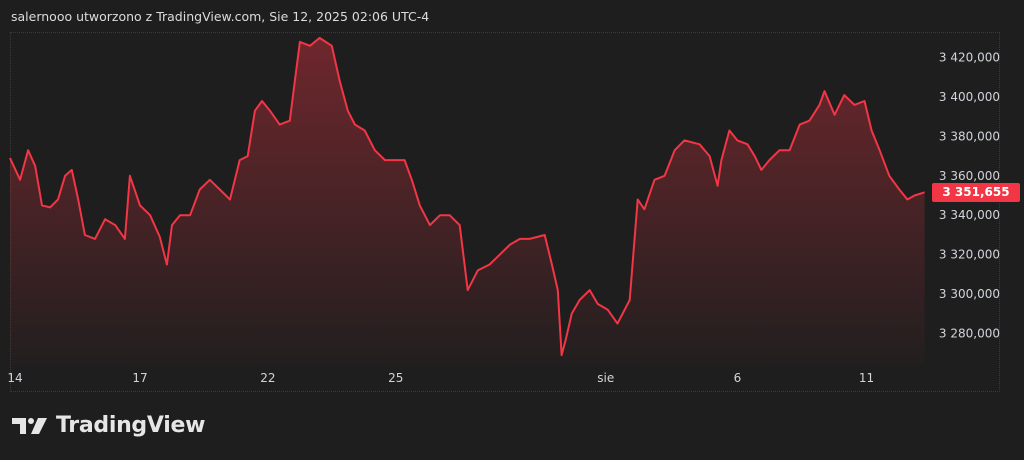  Describe the element at coordinates (969, 176) in the screenshot. I see `y-tick-label: 3 360,000` at that location.